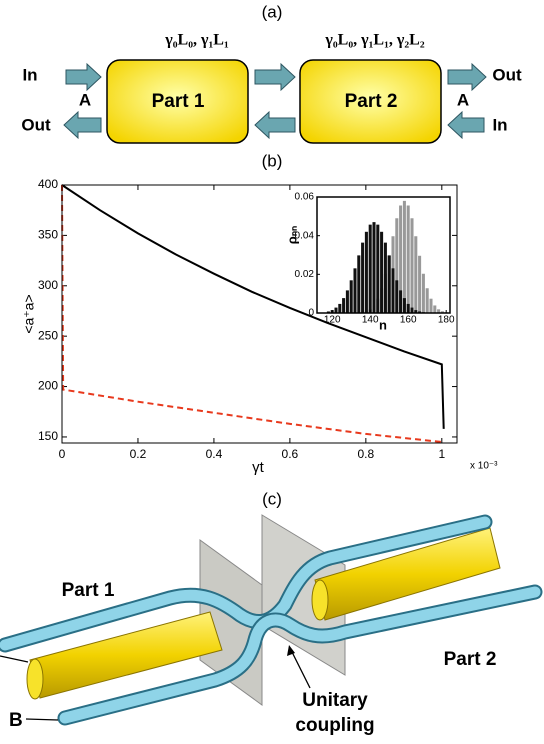 The width and height of the screenshot is (544, 744). What do you see at coordinates (408, 320) in the screenshot?
I see `x-tick-label: 160` at bounding box center [408, 320].